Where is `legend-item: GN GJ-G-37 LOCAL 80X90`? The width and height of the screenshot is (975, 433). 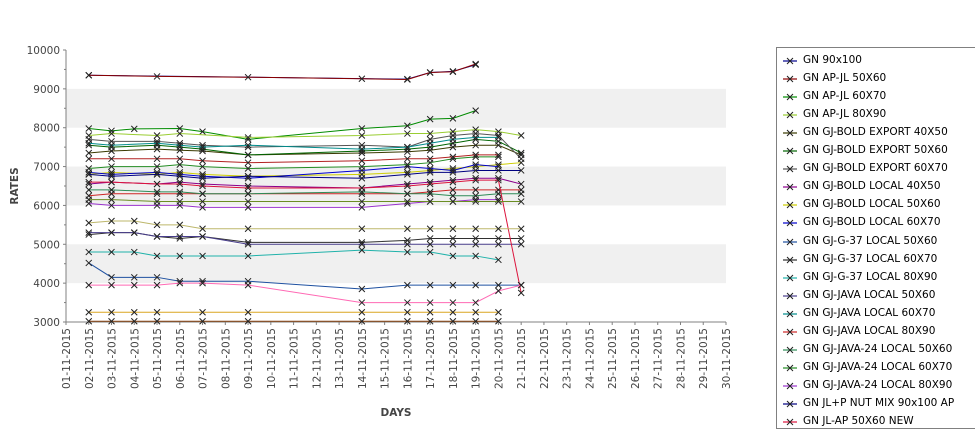
legend-item: GN GJ-G-37 LOCAL 80X90 is located at coordinates (876, 278).